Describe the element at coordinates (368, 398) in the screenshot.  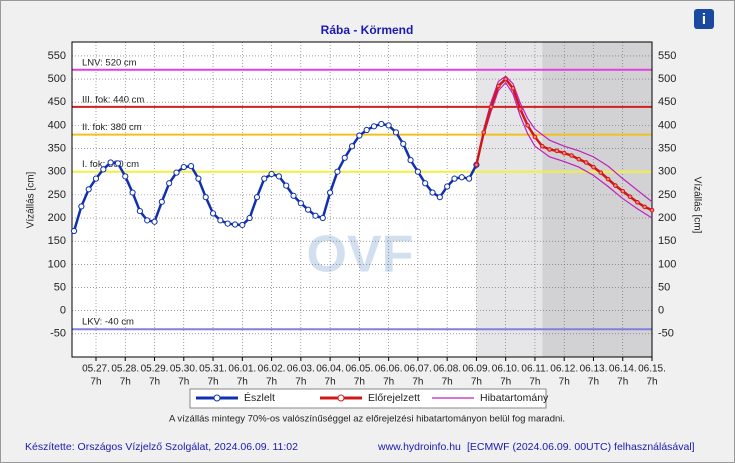
I see `legend-box` at that location.